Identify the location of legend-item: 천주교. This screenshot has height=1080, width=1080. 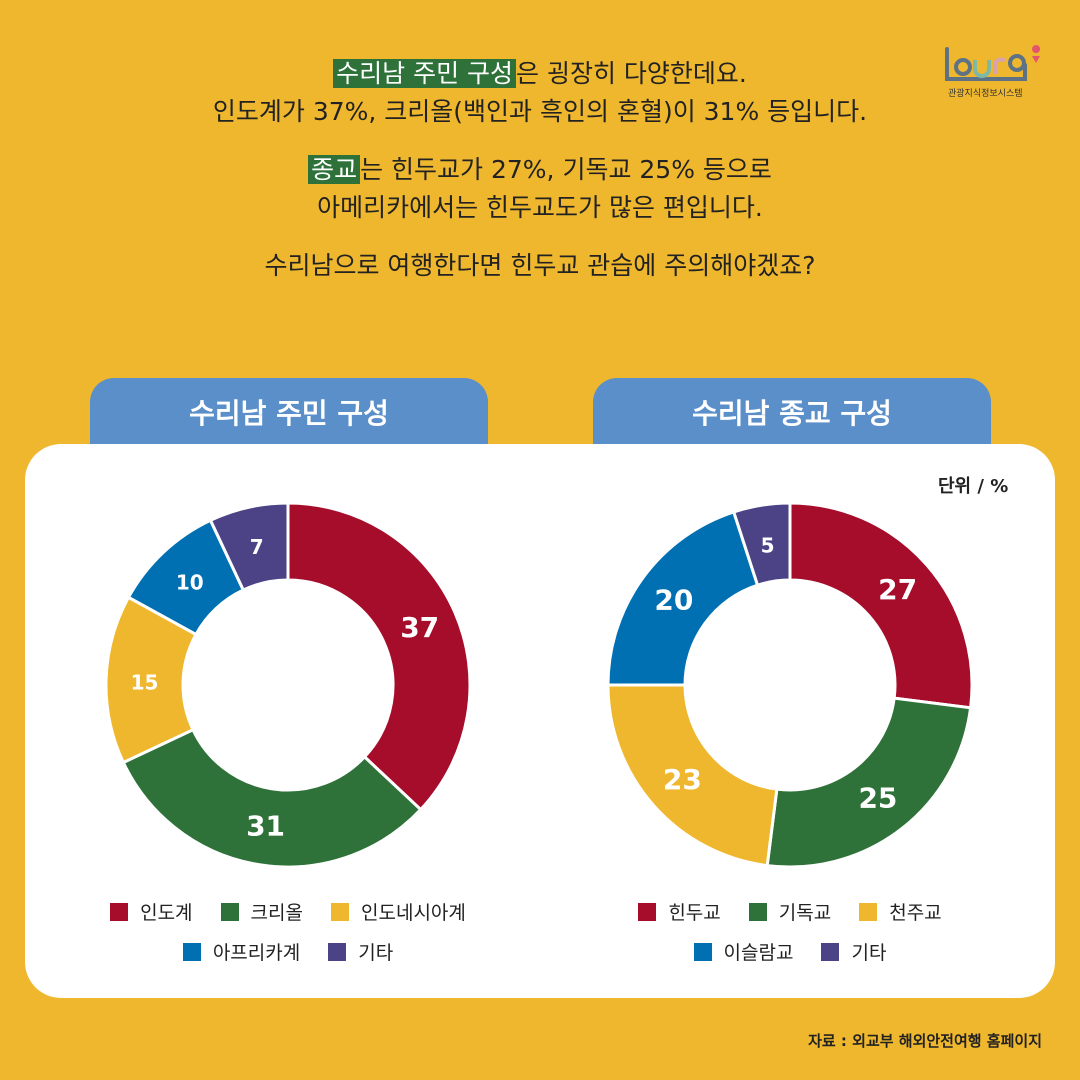
(900, 913).